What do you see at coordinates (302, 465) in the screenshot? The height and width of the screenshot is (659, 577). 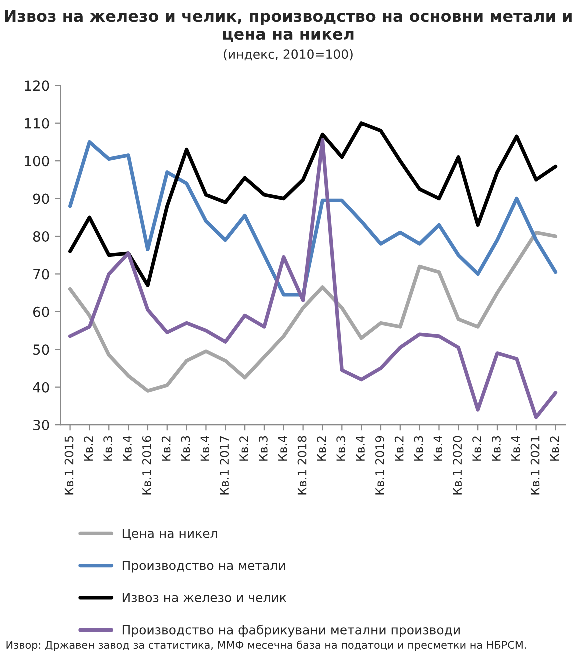 I see `x-tick-label: Кв.1 2018` at bounding box center [302, 465].